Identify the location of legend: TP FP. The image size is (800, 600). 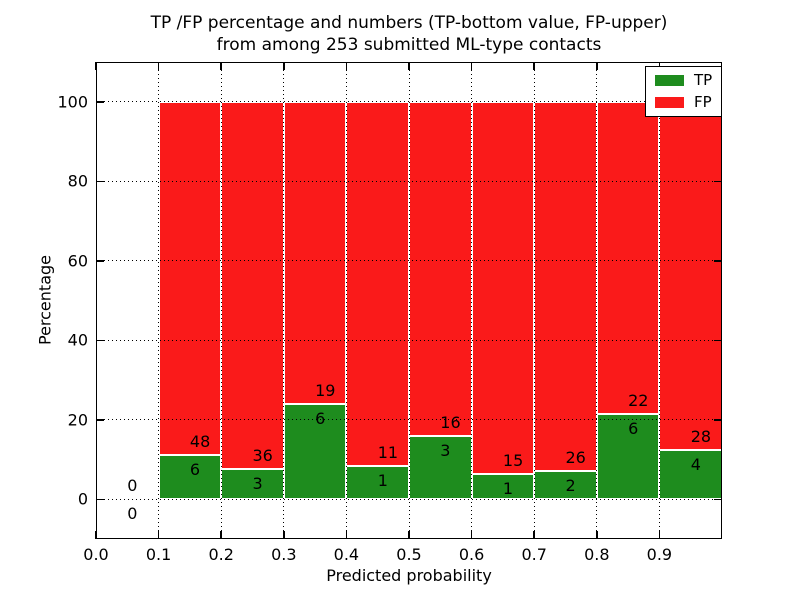
(684, 91).